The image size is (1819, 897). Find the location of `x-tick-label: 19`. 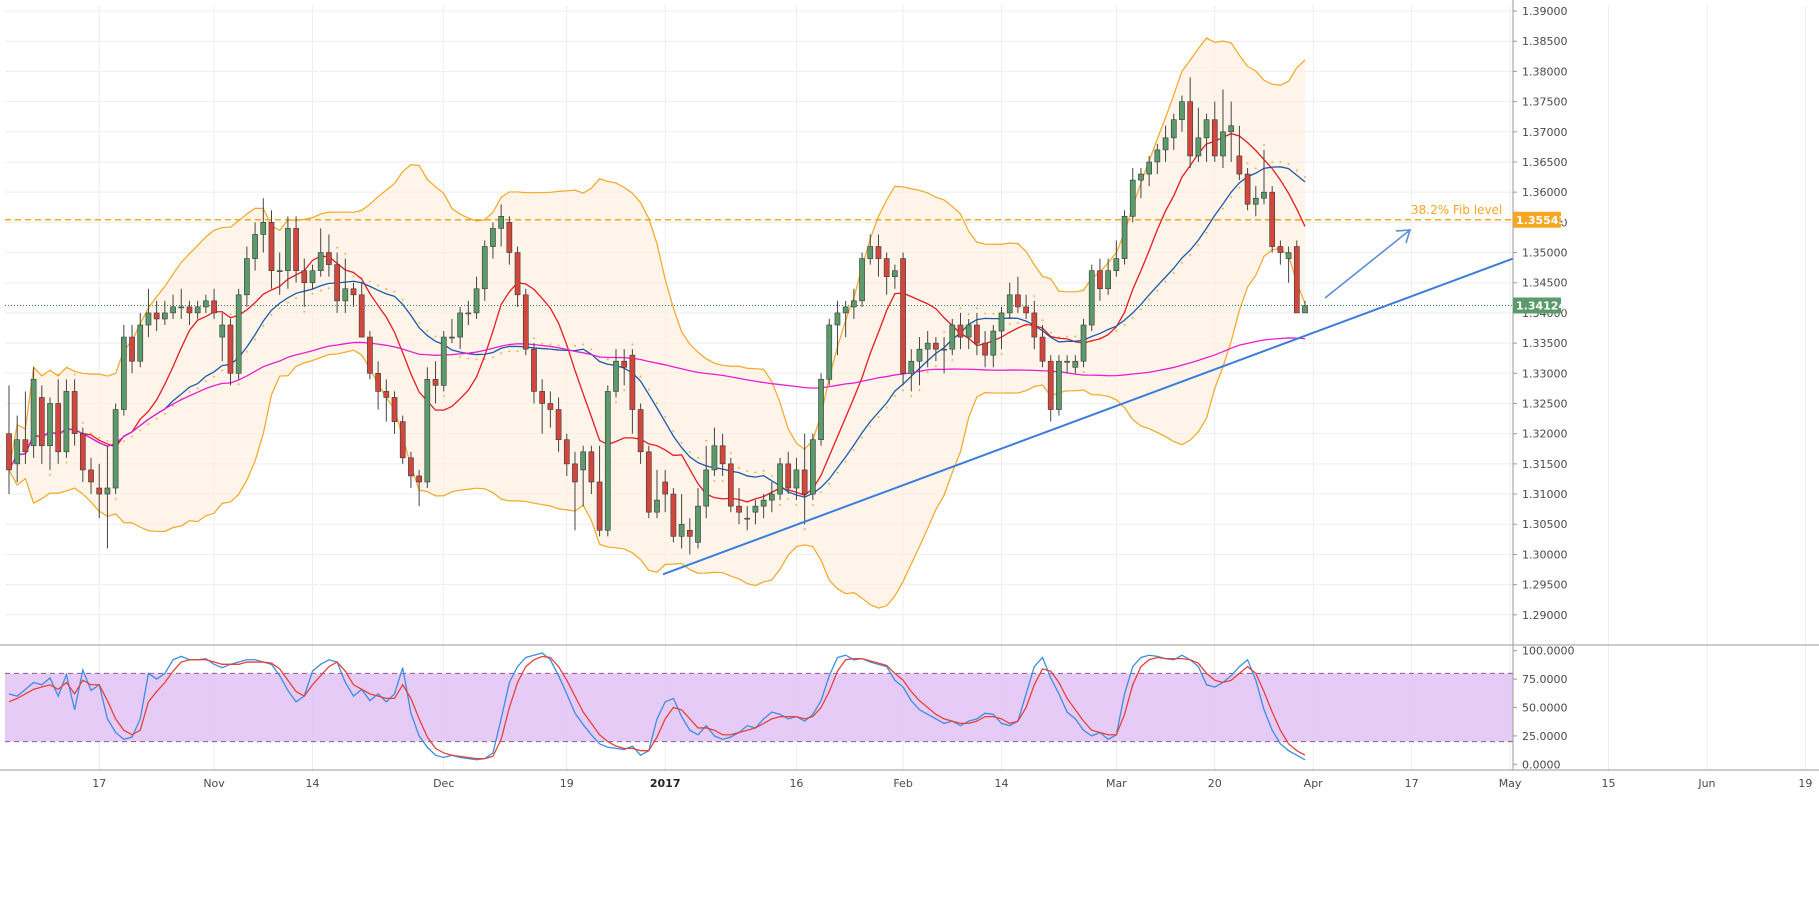

x-tick-label: 19 is located at coordinates (567, 783).